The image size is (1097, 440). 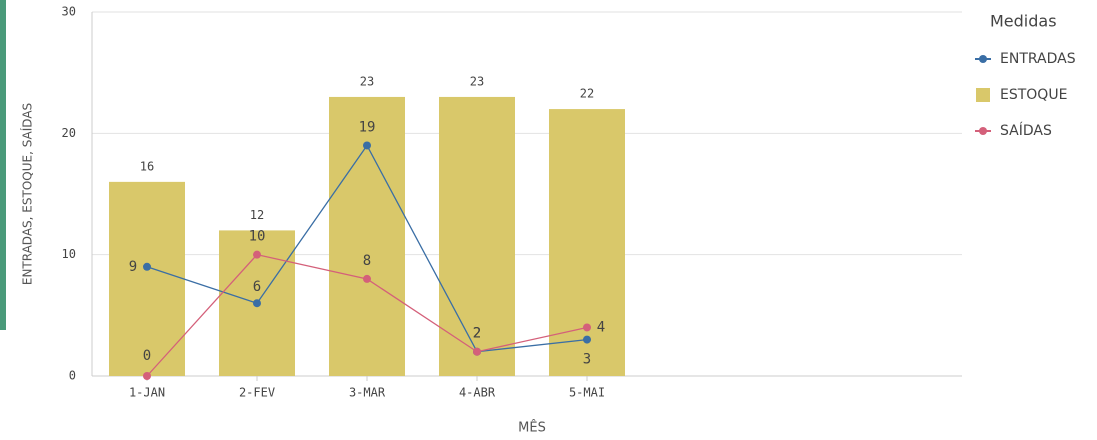 What do you see at coordinates (1038, 59) in the screenshot?
I see `legend-label: ENTRADAS` at bounding box center [1038, 59].